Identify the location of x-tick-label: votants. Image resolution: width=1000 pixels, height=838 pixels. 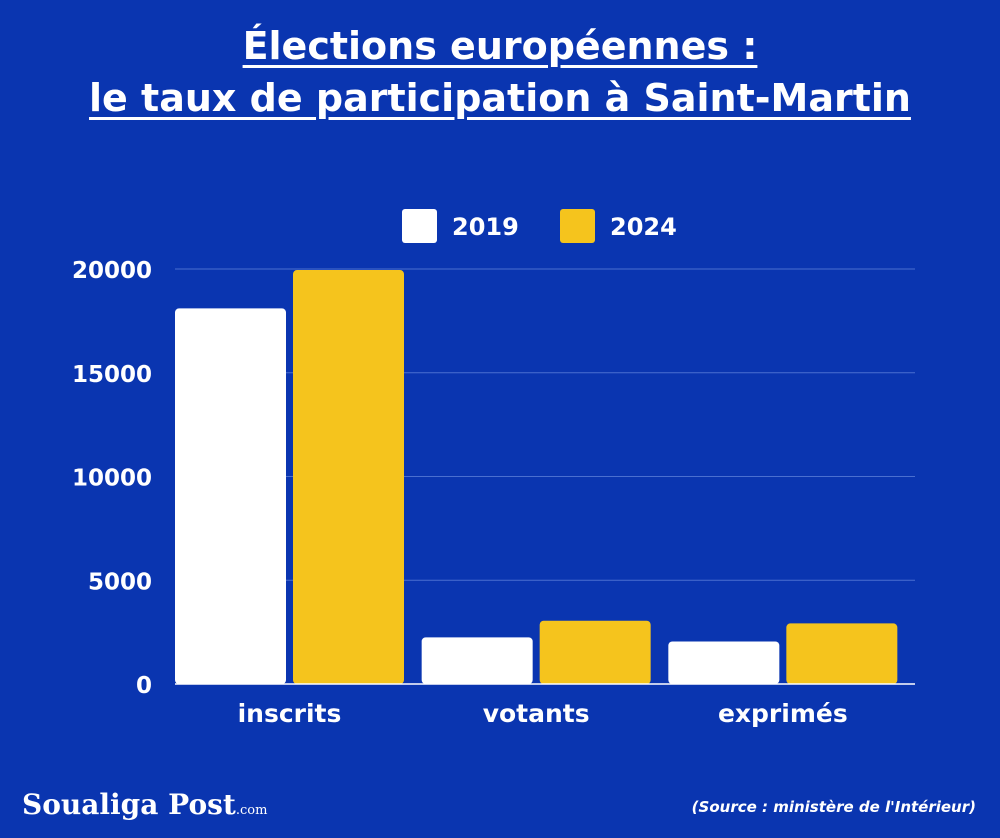
(536, 713).